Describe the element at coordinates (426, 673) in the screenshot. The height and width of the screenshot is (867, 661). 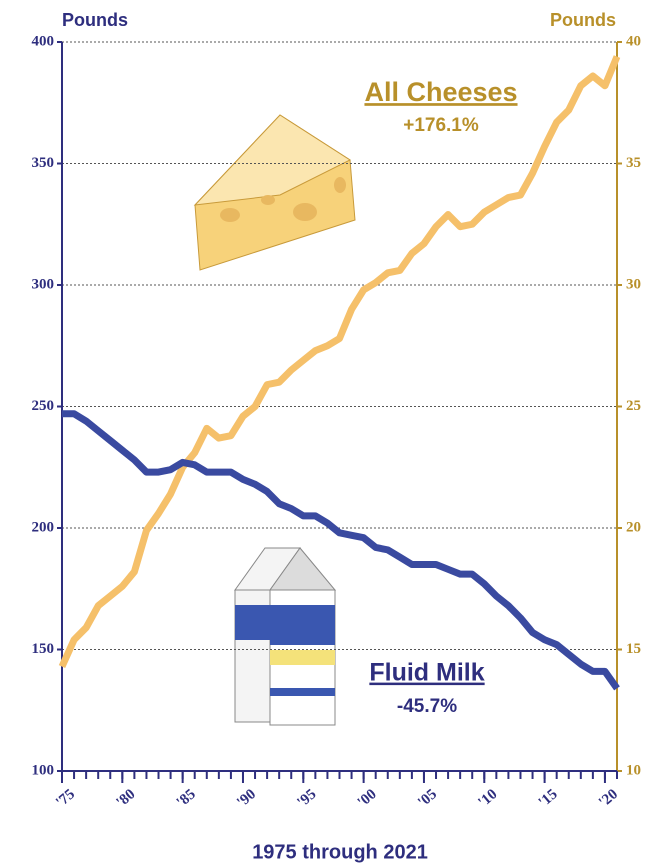
I see `annotation: Fluid Milk` at that location.